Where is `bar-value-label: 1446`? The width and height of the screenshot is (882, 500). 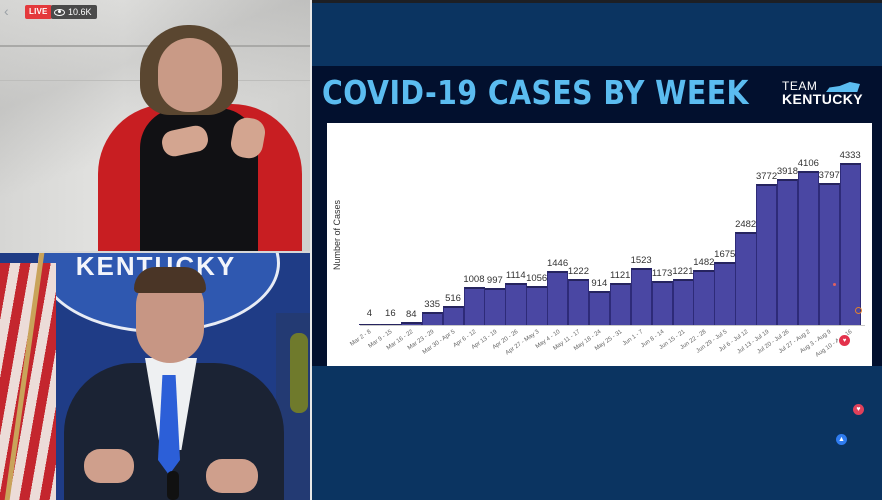 bar-value-label: 1446 is located at coordinates (557, 263).